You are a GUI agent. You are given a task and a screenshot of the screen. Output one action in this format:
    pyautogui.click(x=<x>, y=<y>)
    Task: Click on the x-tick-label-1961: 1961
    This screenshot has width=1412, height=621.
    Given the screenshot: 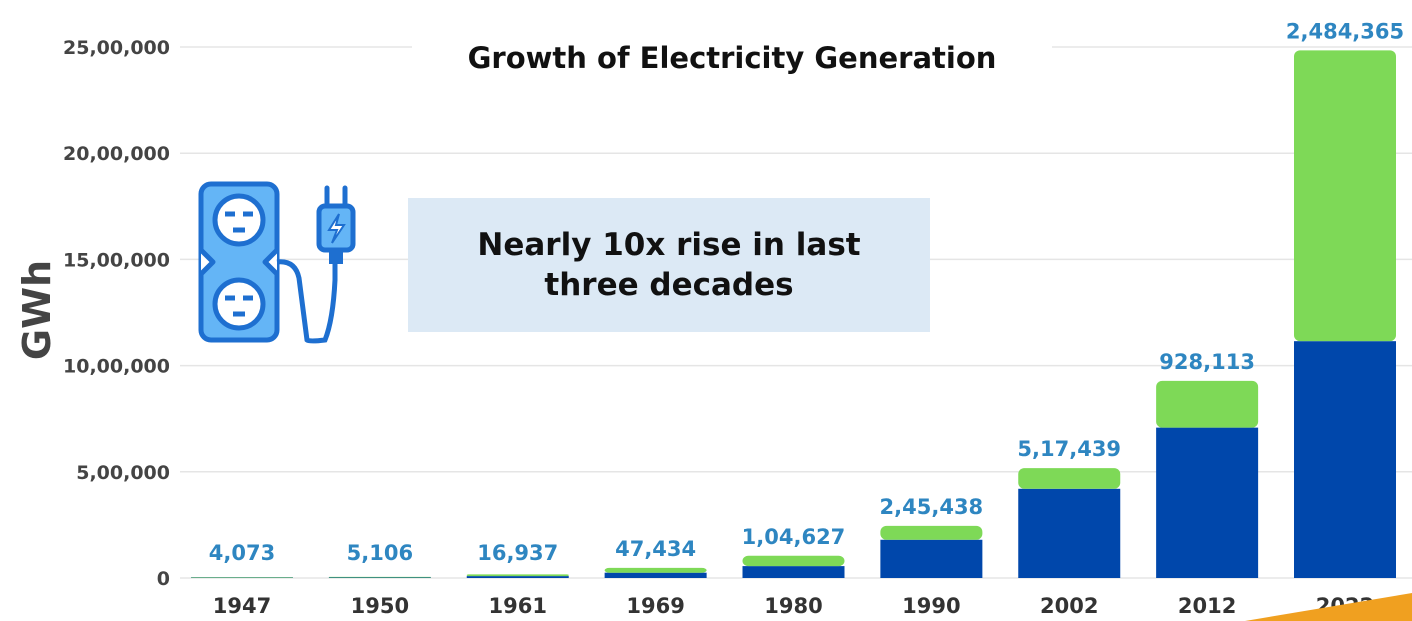 What is the action you would take?
    pyautogui.click(x=518, y=606)
    